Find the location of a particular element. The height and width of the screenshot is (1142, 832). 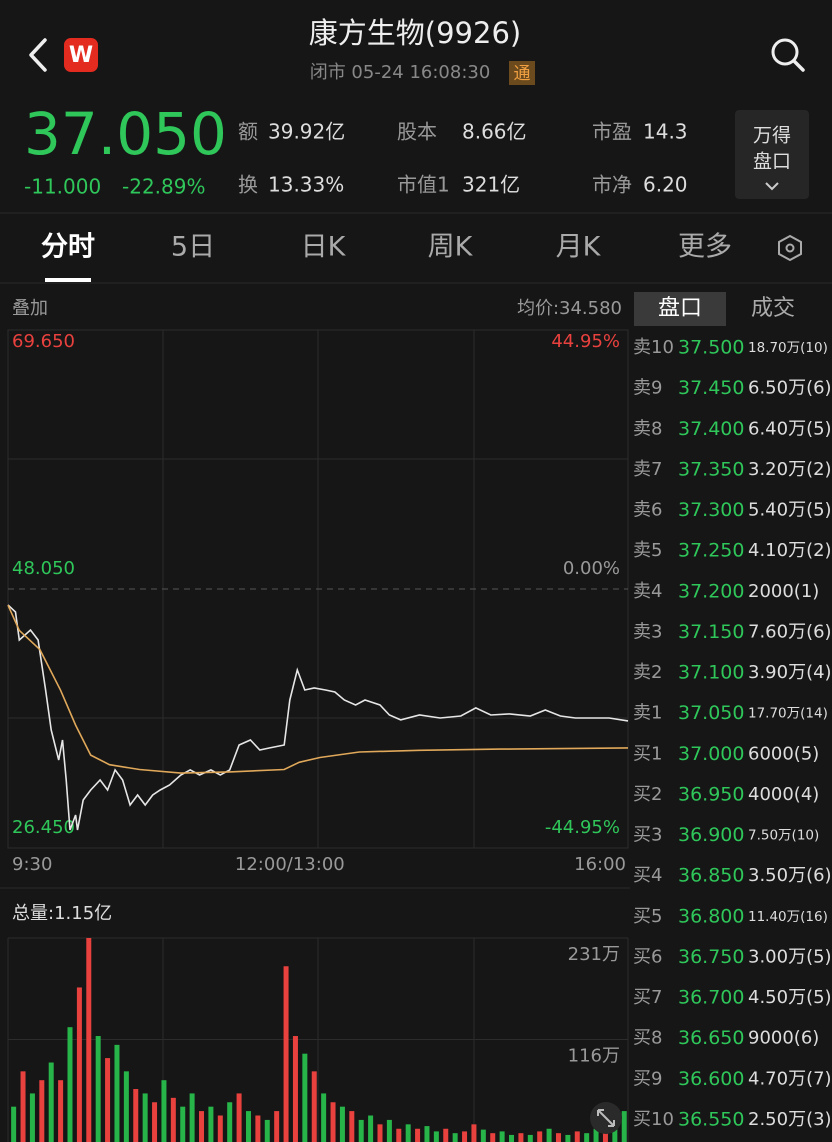

book-volume: 3.50万(6) is located at coordinates (790, 875).